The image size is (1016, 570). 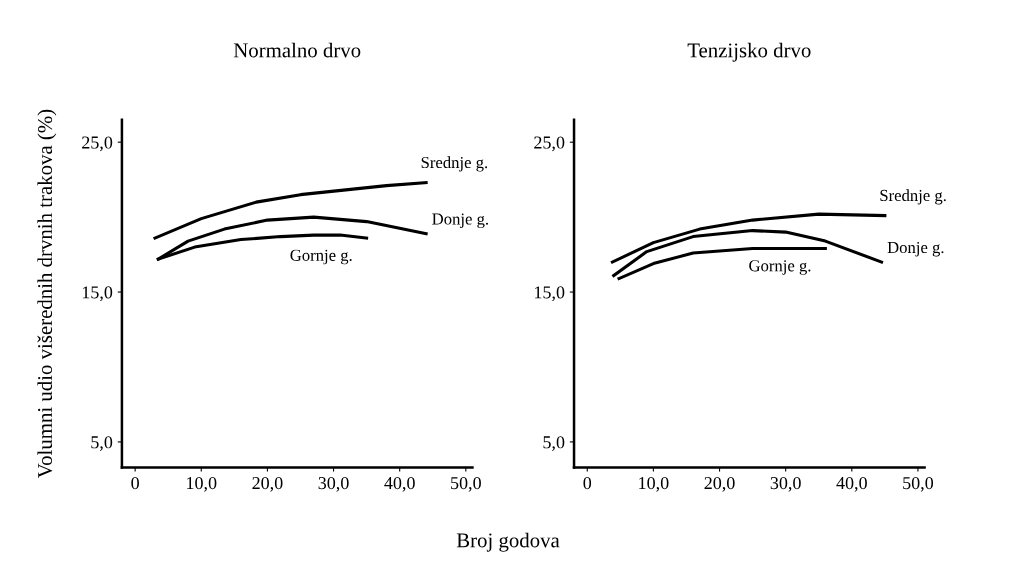 I want to click on chart-title: Normalno drvo, so click(x=297, y=50).